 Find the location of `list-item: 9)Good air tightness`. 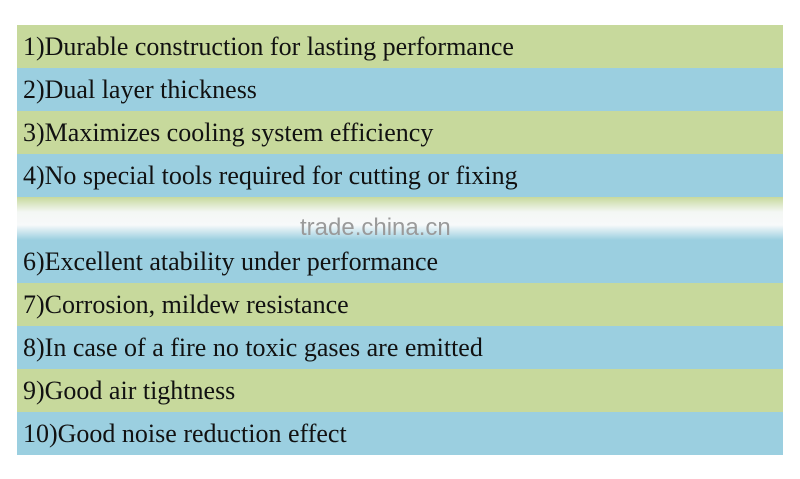

list-item: 9)Good air tightness is located at coordinates (400, 390).